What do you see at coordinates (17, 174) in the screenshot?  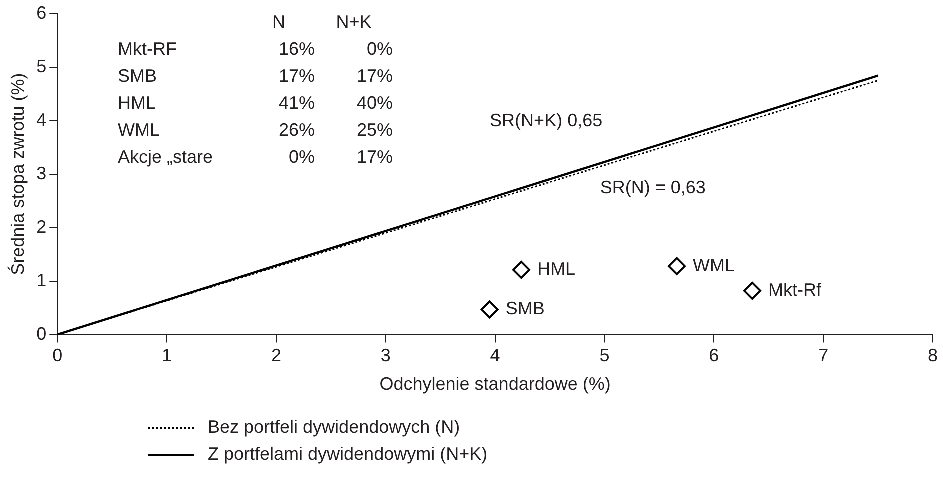 I see `y-axis-title: Średnia stopa zwrotu (%)` at bounding box center [17, 174].